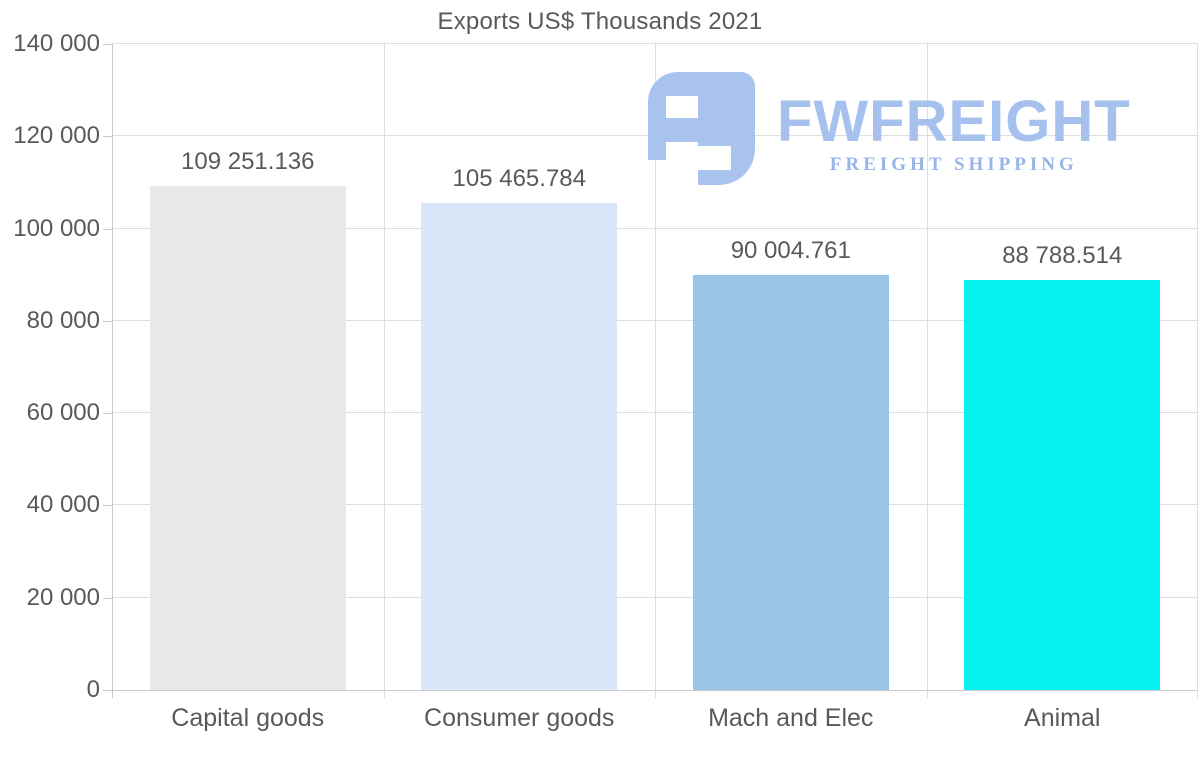 This screenshot has height=763, width=1200. Describe the element at coordinates (112, 371) in the screenshot. I see `y-axis-line` at that location.